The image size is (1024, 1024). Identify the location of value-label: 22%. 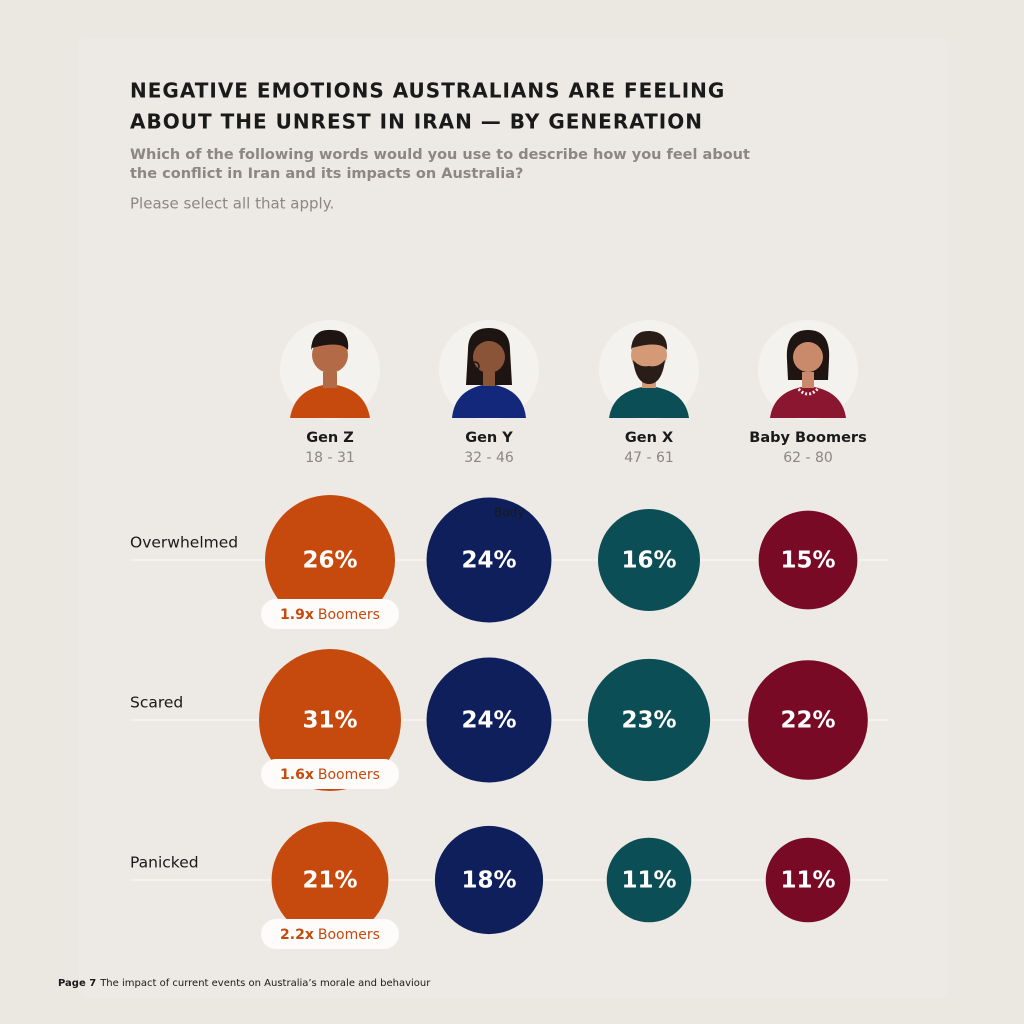
(807, 721).